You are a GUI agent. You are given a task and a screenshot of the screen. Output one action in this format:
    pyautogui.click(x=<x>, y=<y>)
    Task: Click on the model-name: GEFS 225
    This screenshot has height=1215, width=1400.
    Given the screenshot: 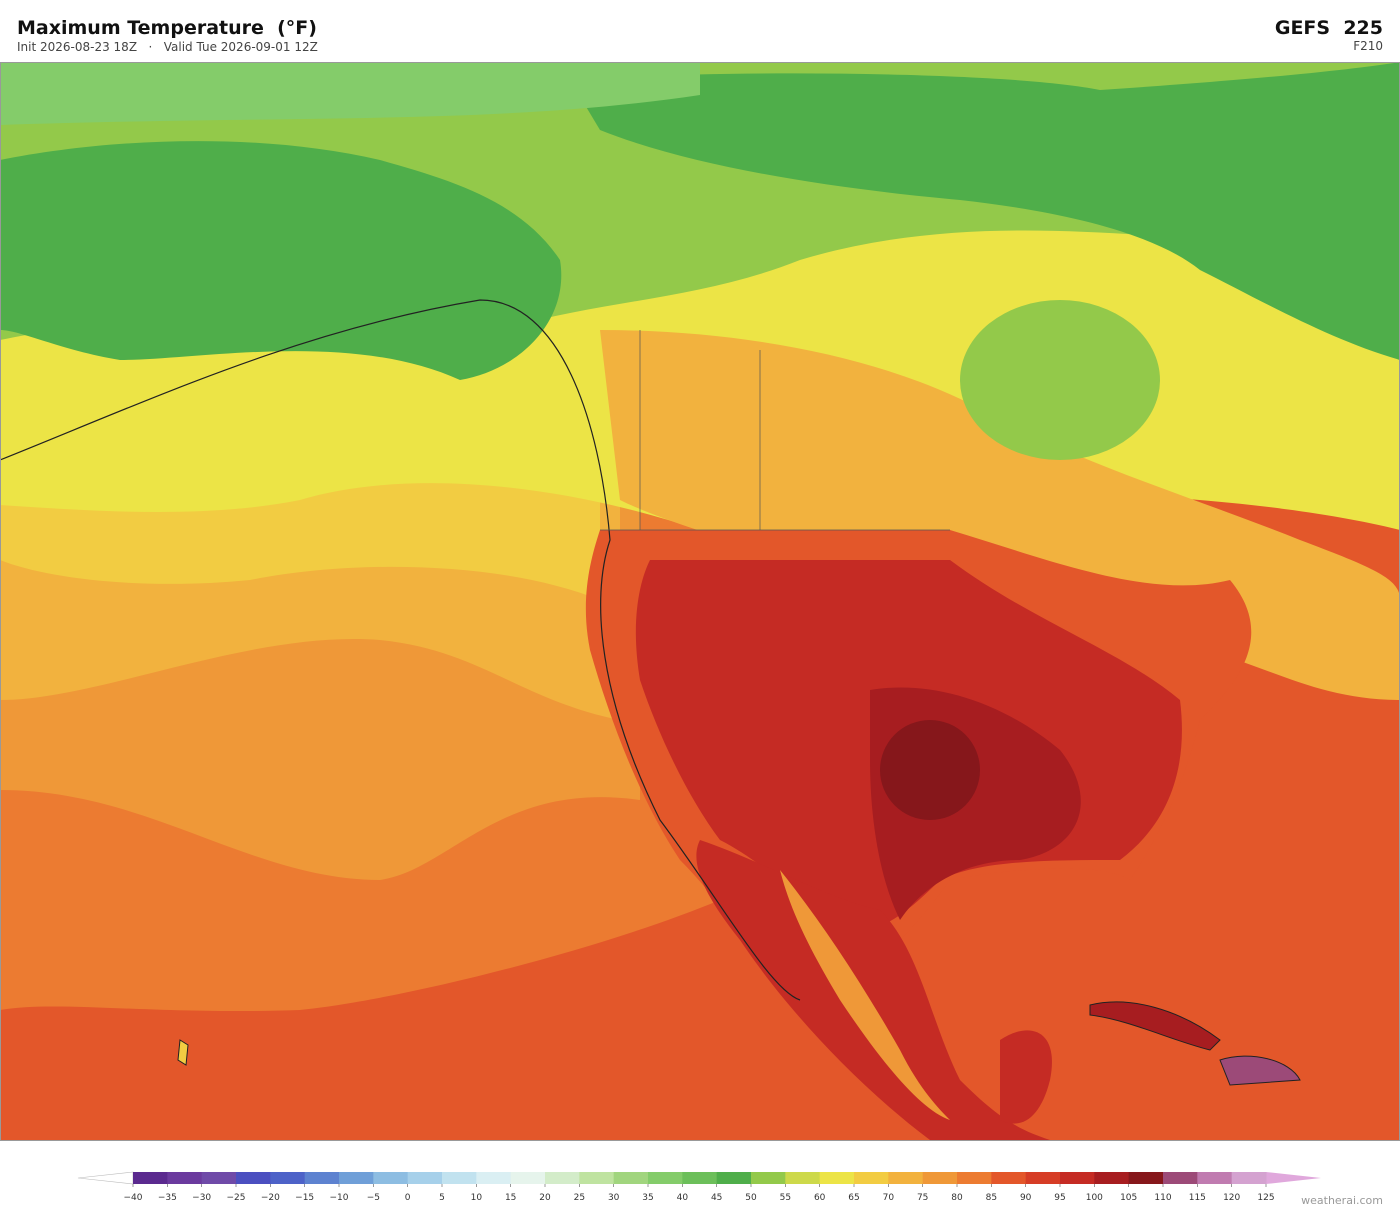 What is the action you would take?
    pyautogui.click(x=1329, y=28)
    